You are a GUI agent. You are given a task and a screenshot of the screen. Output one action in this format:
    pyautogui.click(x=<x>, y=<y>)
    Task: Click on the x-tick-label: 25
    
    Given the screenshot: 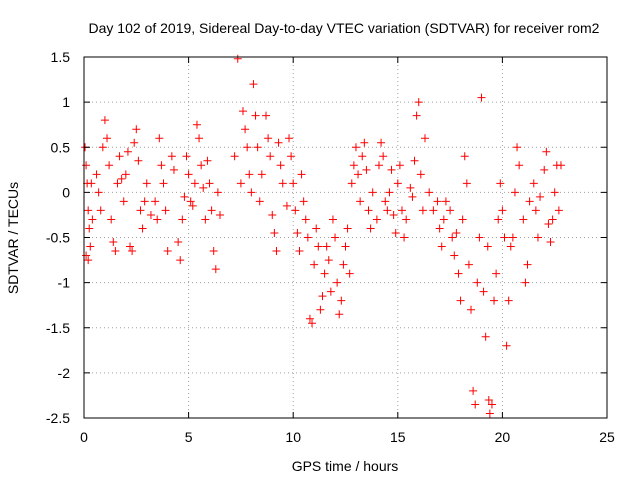 What is the action you would take?
    pyautogui.click(x=607, y=437)
    